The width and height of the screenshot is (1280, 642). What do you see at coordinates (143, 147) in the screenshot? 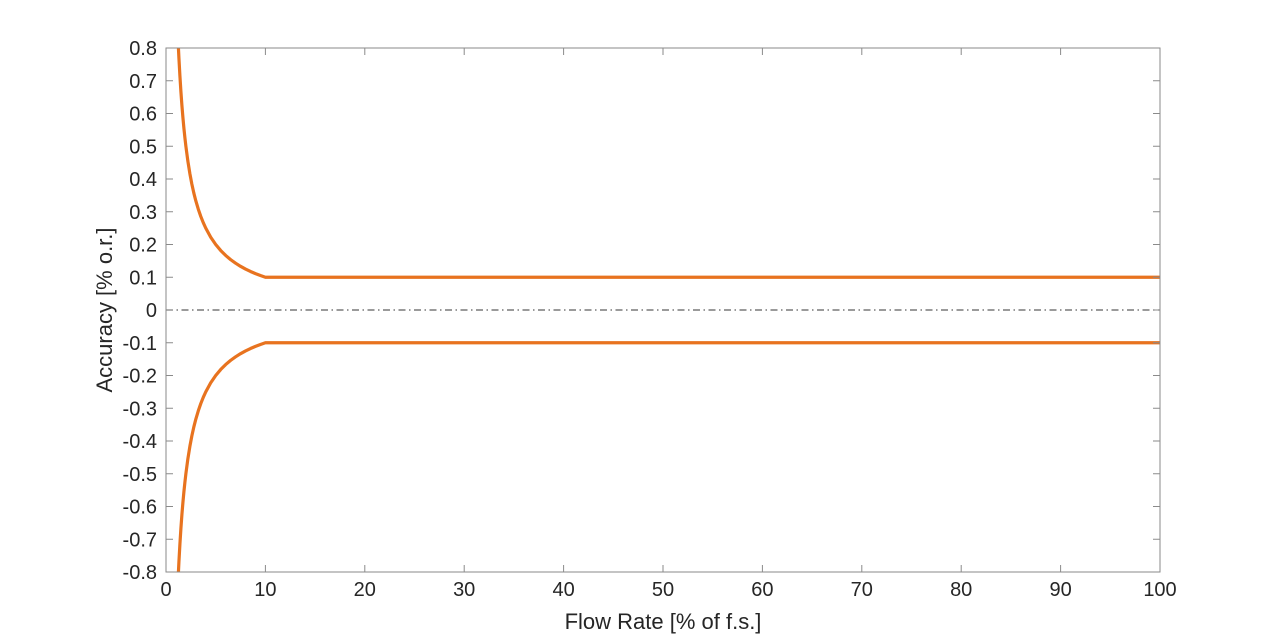
I see `y-tick-label: 0.5` at bounding box center [143, 147].